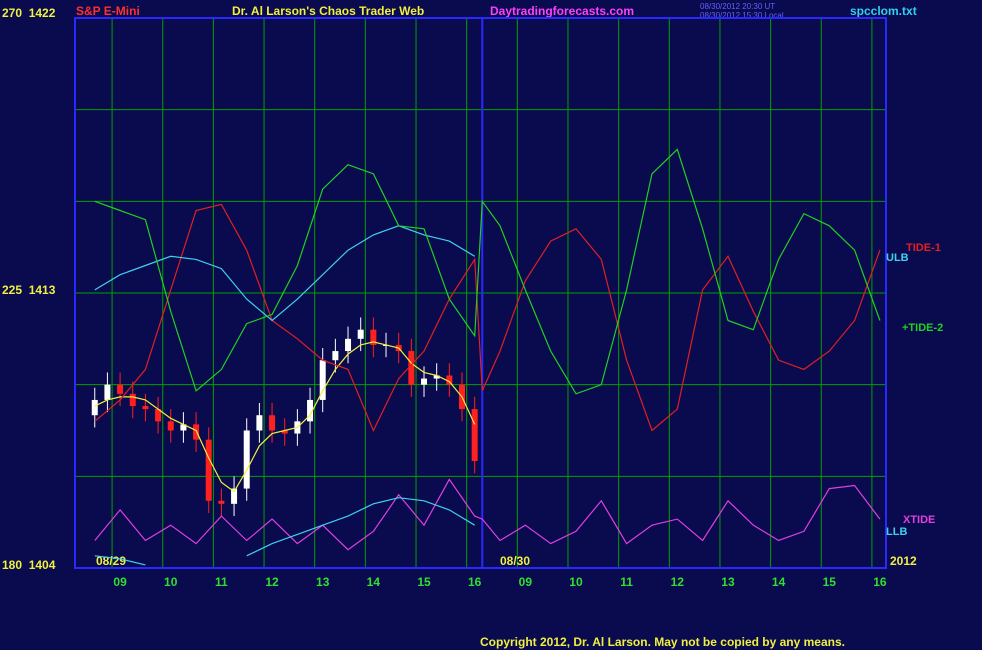 The width and height of the screenshot is (982, 650). Describe the element at coordinates (919, 520) in the screenshot. I see `series-label: XTIDE` at that location.